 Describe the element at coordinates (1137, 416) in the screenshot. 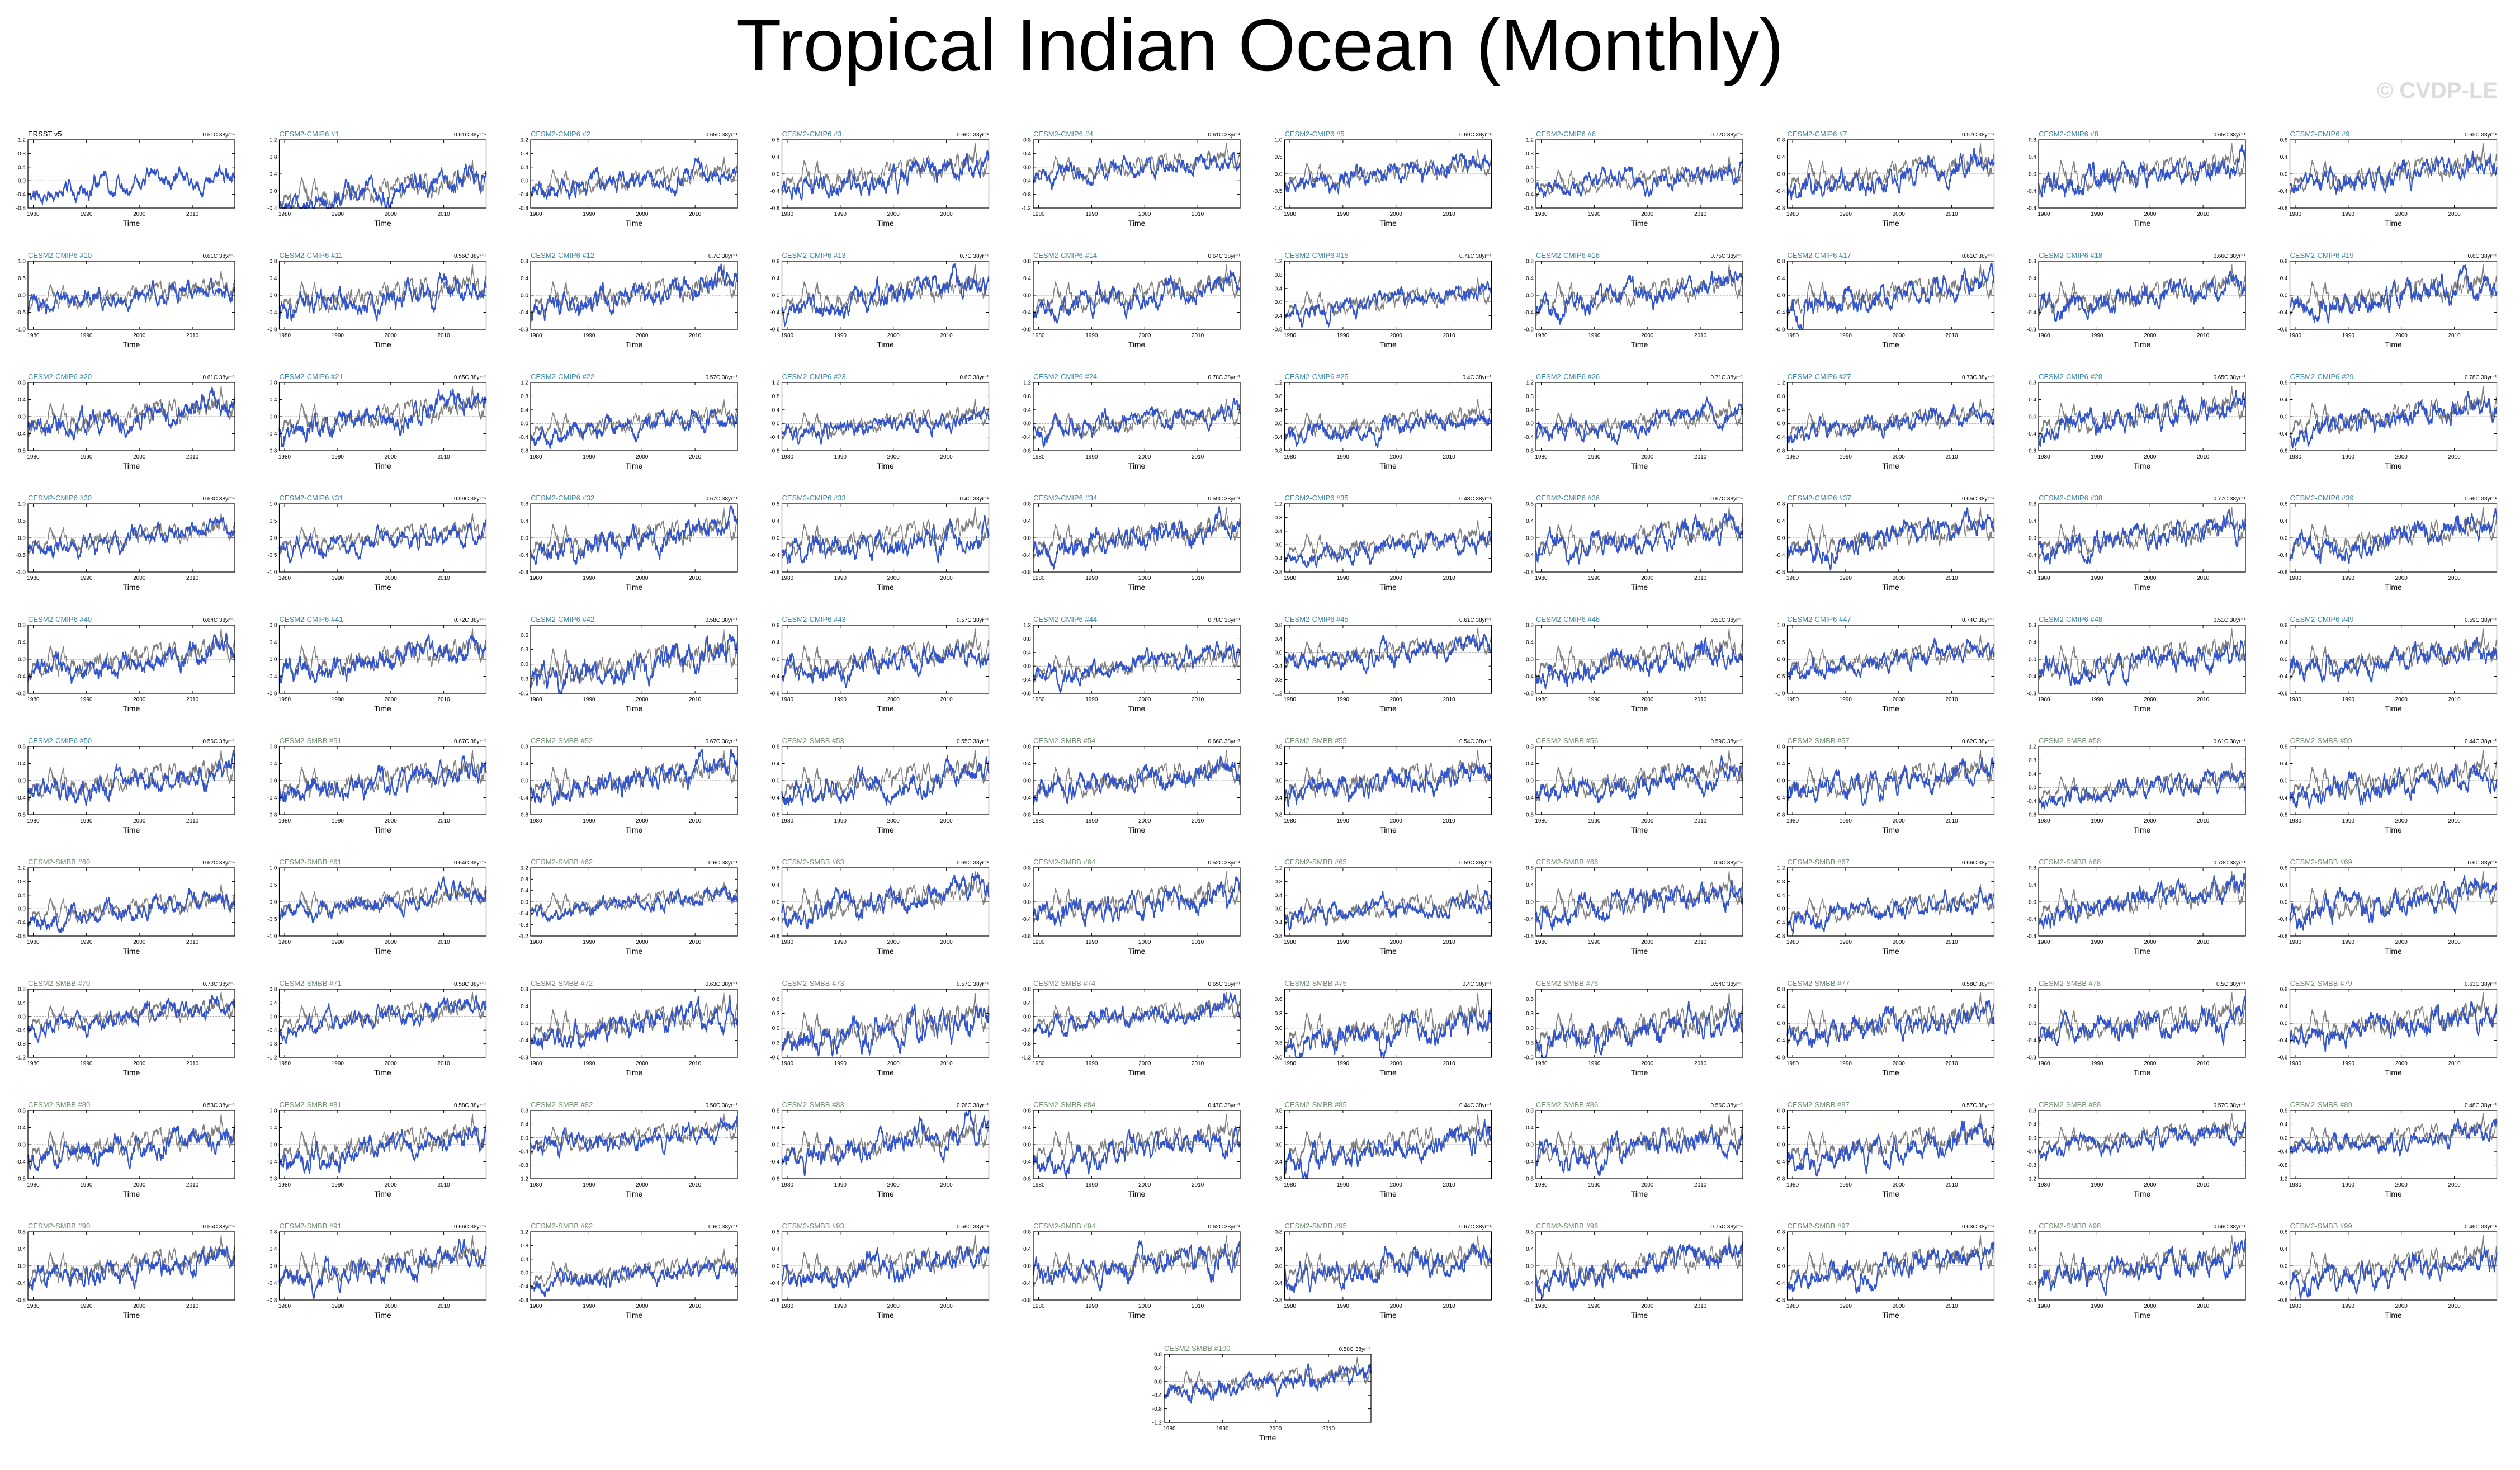

I see `panel-frame` at that location.